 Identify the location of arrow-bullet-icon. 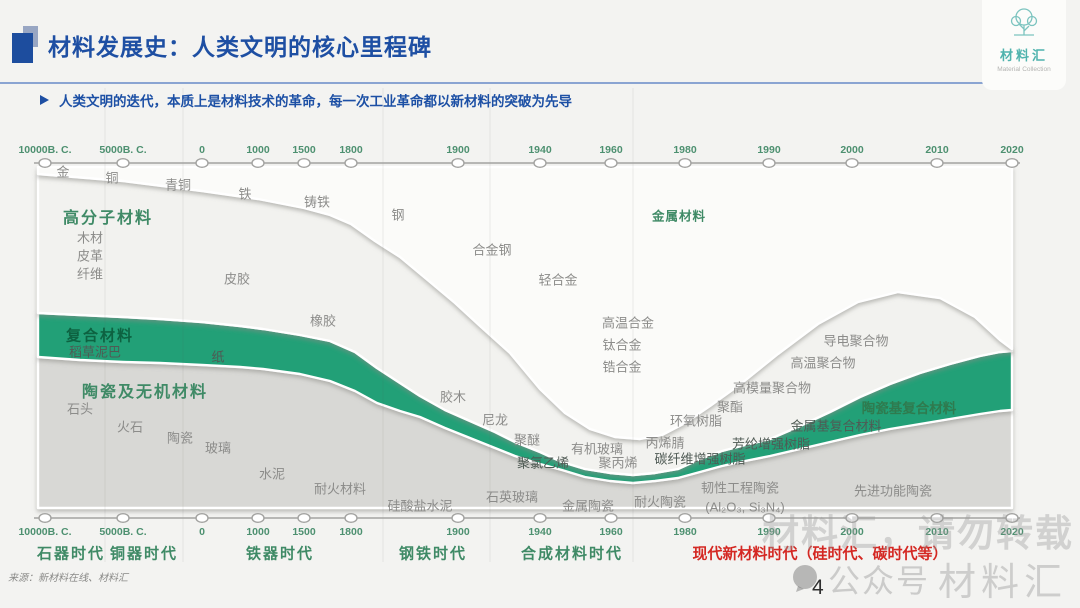
(44, 100).